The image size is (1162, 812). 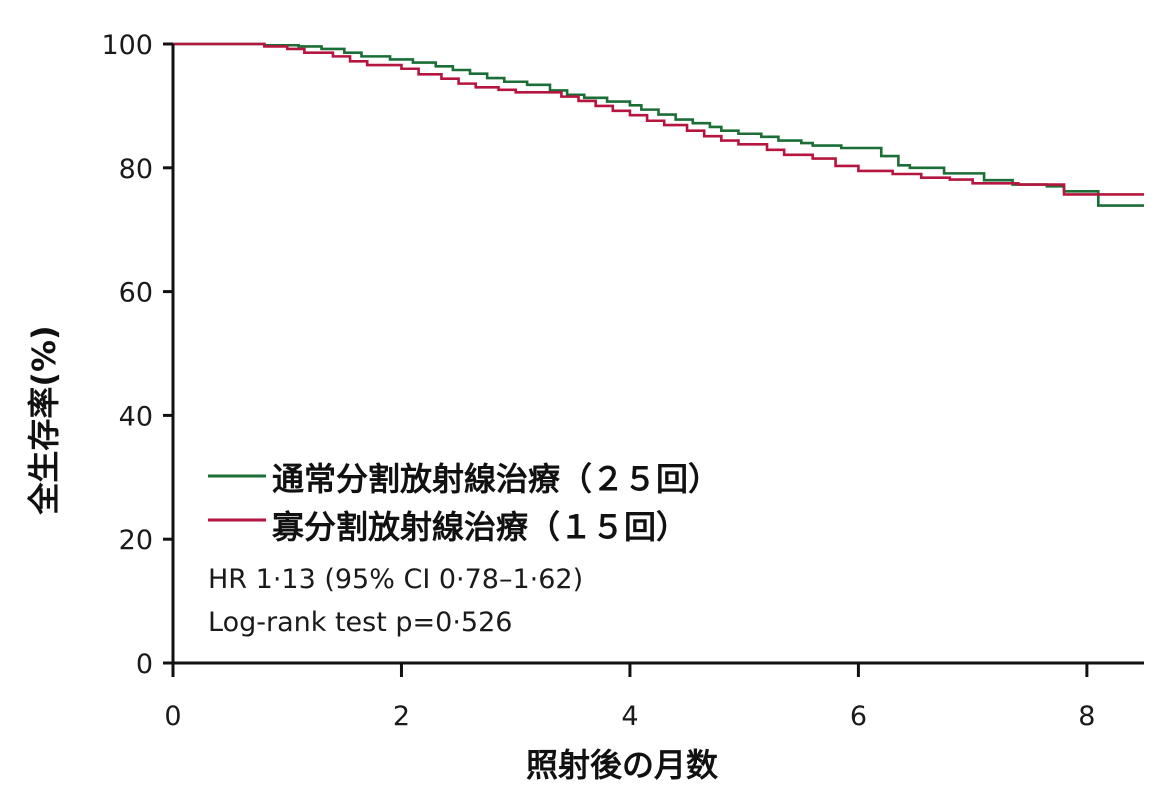 What do you see at coordinates (1086, 716) in the screenshot?
I see `x-tick-label: 8` at bounding box center [1086, 716].